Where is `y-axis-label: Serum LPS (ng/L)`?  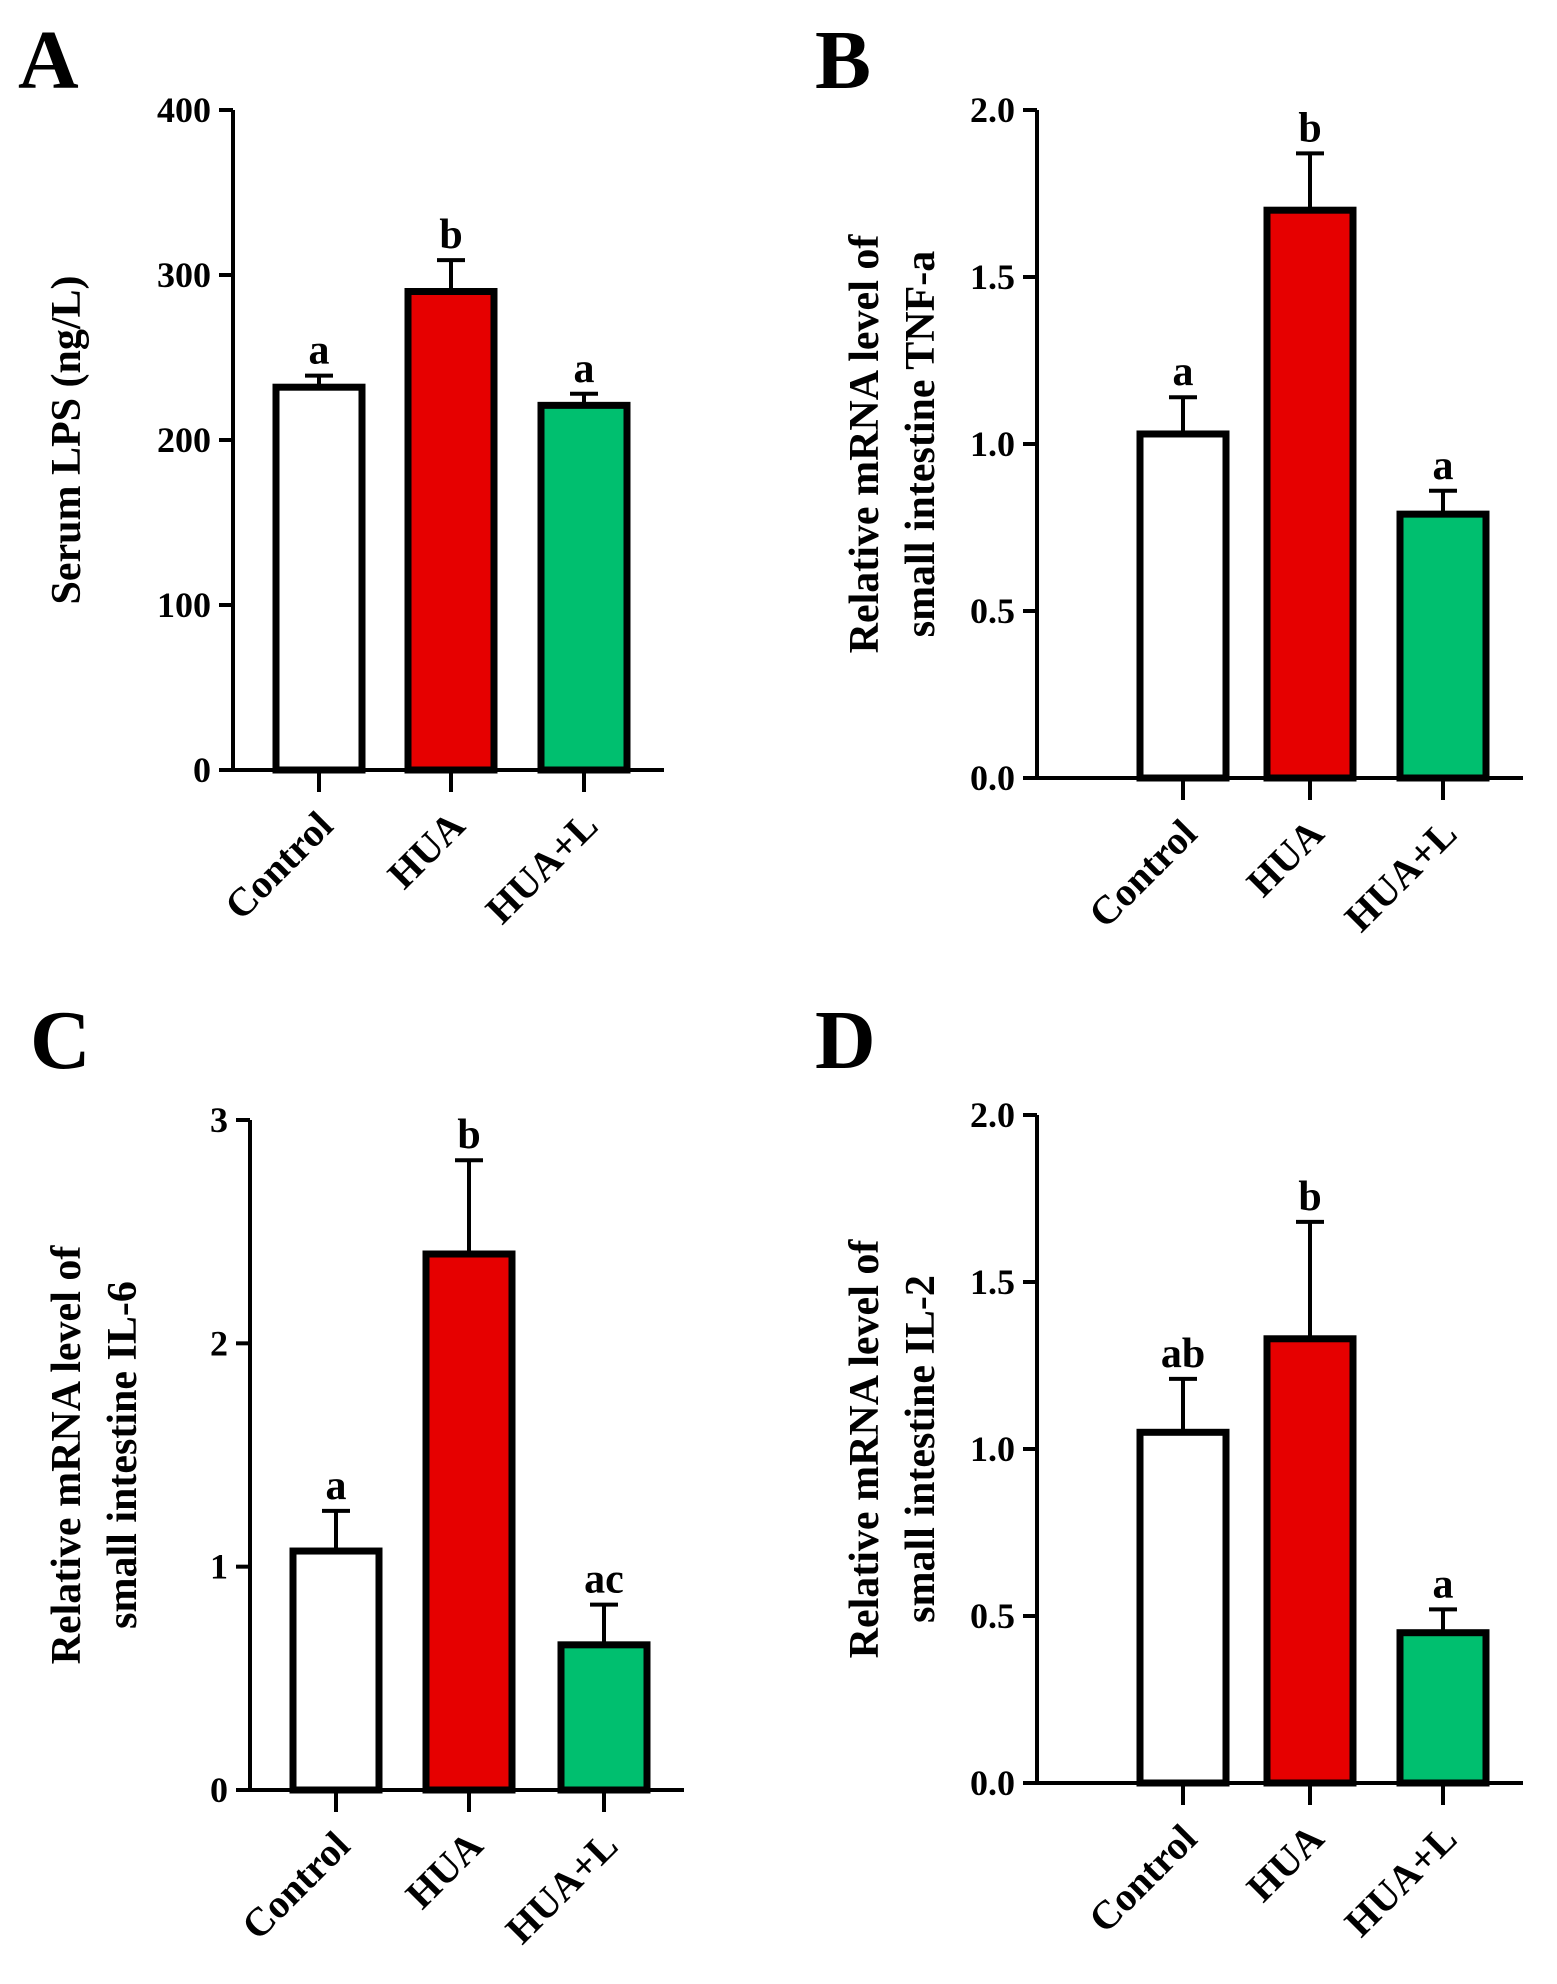 y-axis-label: Serum LPS (ng/L) is located at coordinates (67, 439).